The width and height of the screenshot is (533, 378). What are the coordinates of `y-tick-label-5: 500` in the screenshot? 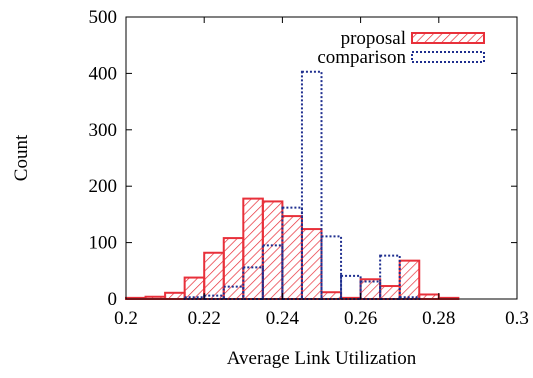 It's located at (103, 17).